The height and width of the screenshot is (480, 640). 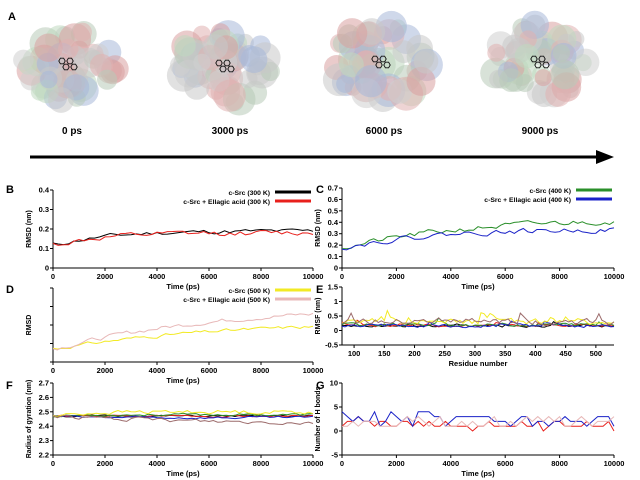 I want to click on x-tick-label: 100, so click(x=354, y=353).